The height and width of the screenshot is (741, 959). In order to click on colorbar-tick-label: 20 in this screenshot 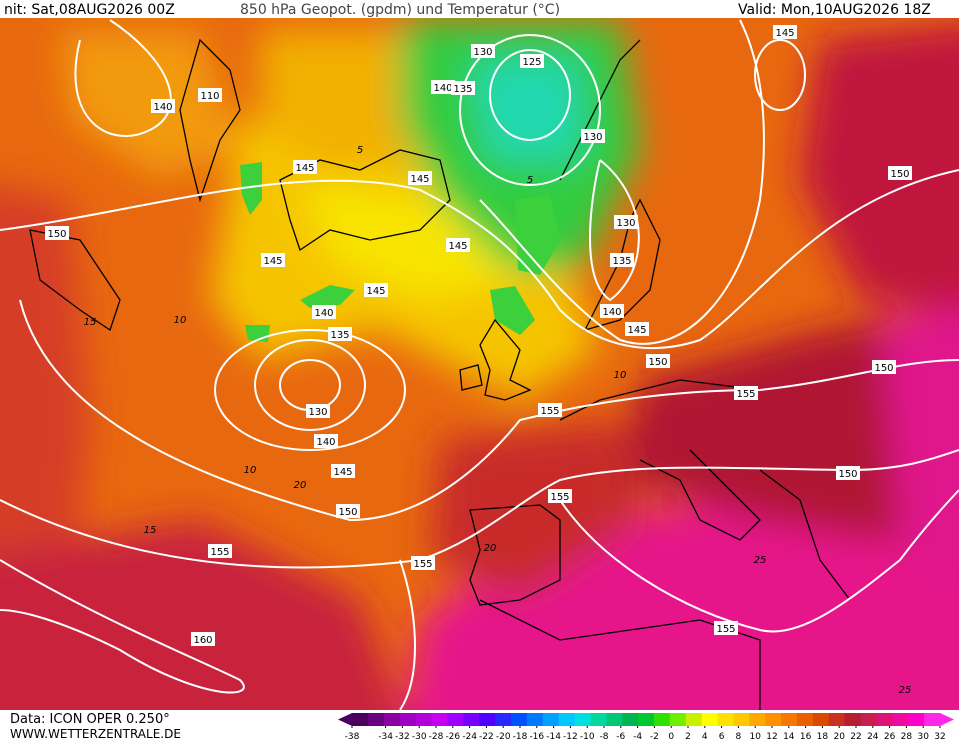, I will do `click(839, 736)`.